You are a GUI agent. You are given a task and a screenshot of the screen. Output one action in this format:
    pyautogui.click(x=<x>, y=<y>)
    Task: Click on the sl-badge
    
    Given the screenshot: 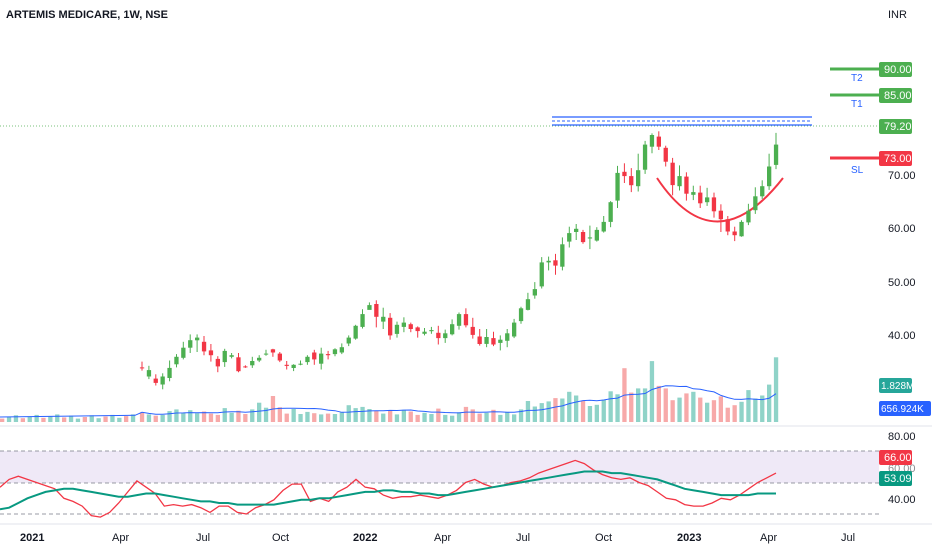 What is the action you would take?
    pyautogui.click(x=895, y=158)
    